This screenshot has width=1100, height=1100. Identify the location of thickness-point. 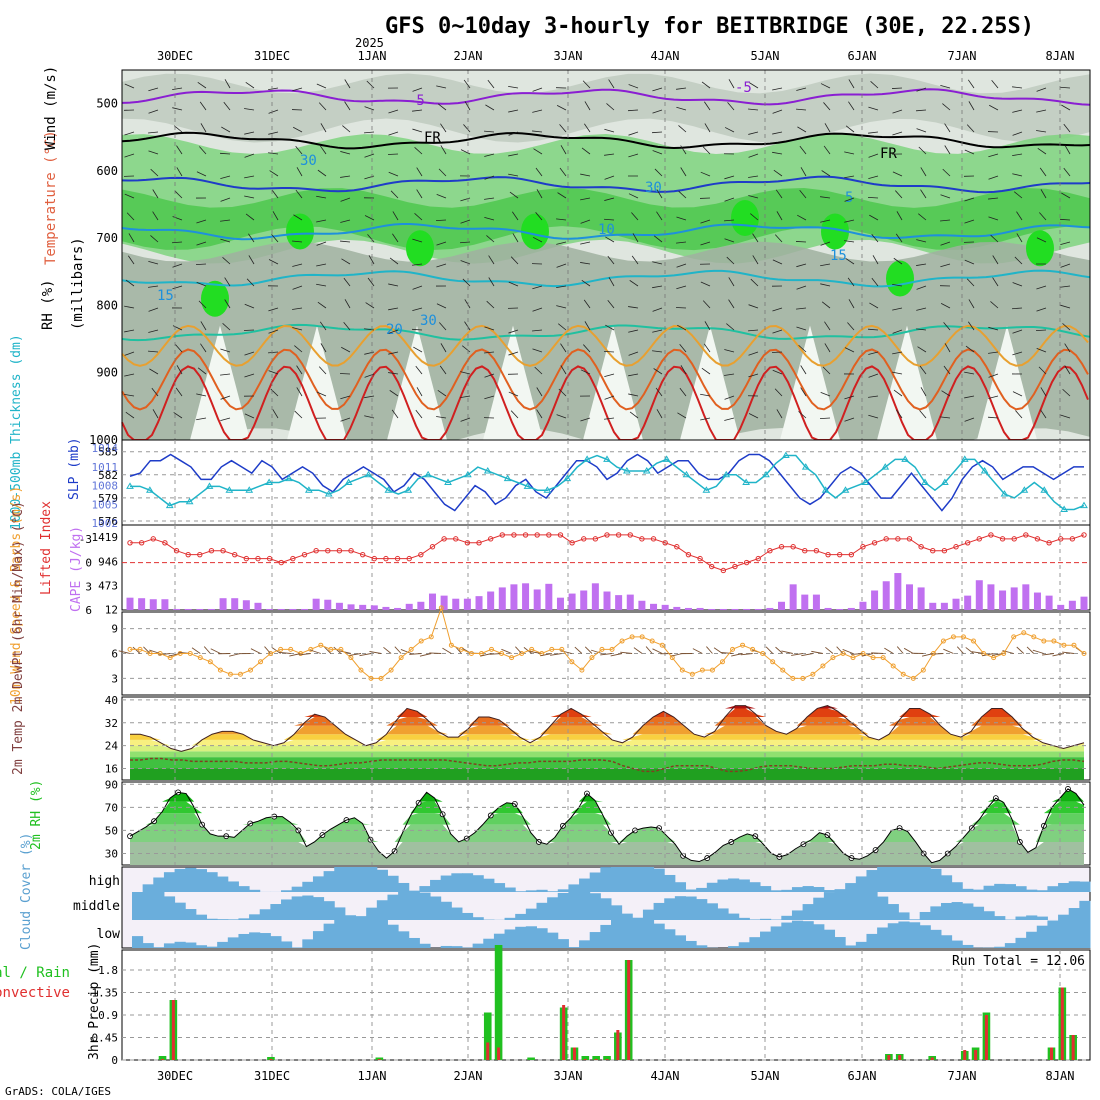
(825, 489).